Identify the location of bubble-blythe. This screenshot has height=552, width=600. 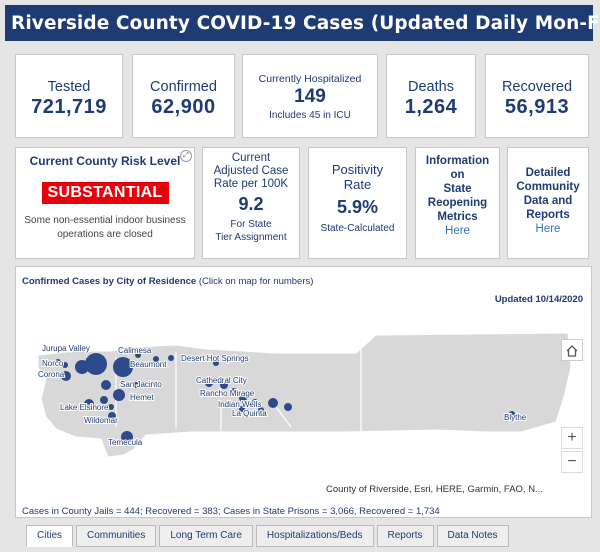
(512, 414).